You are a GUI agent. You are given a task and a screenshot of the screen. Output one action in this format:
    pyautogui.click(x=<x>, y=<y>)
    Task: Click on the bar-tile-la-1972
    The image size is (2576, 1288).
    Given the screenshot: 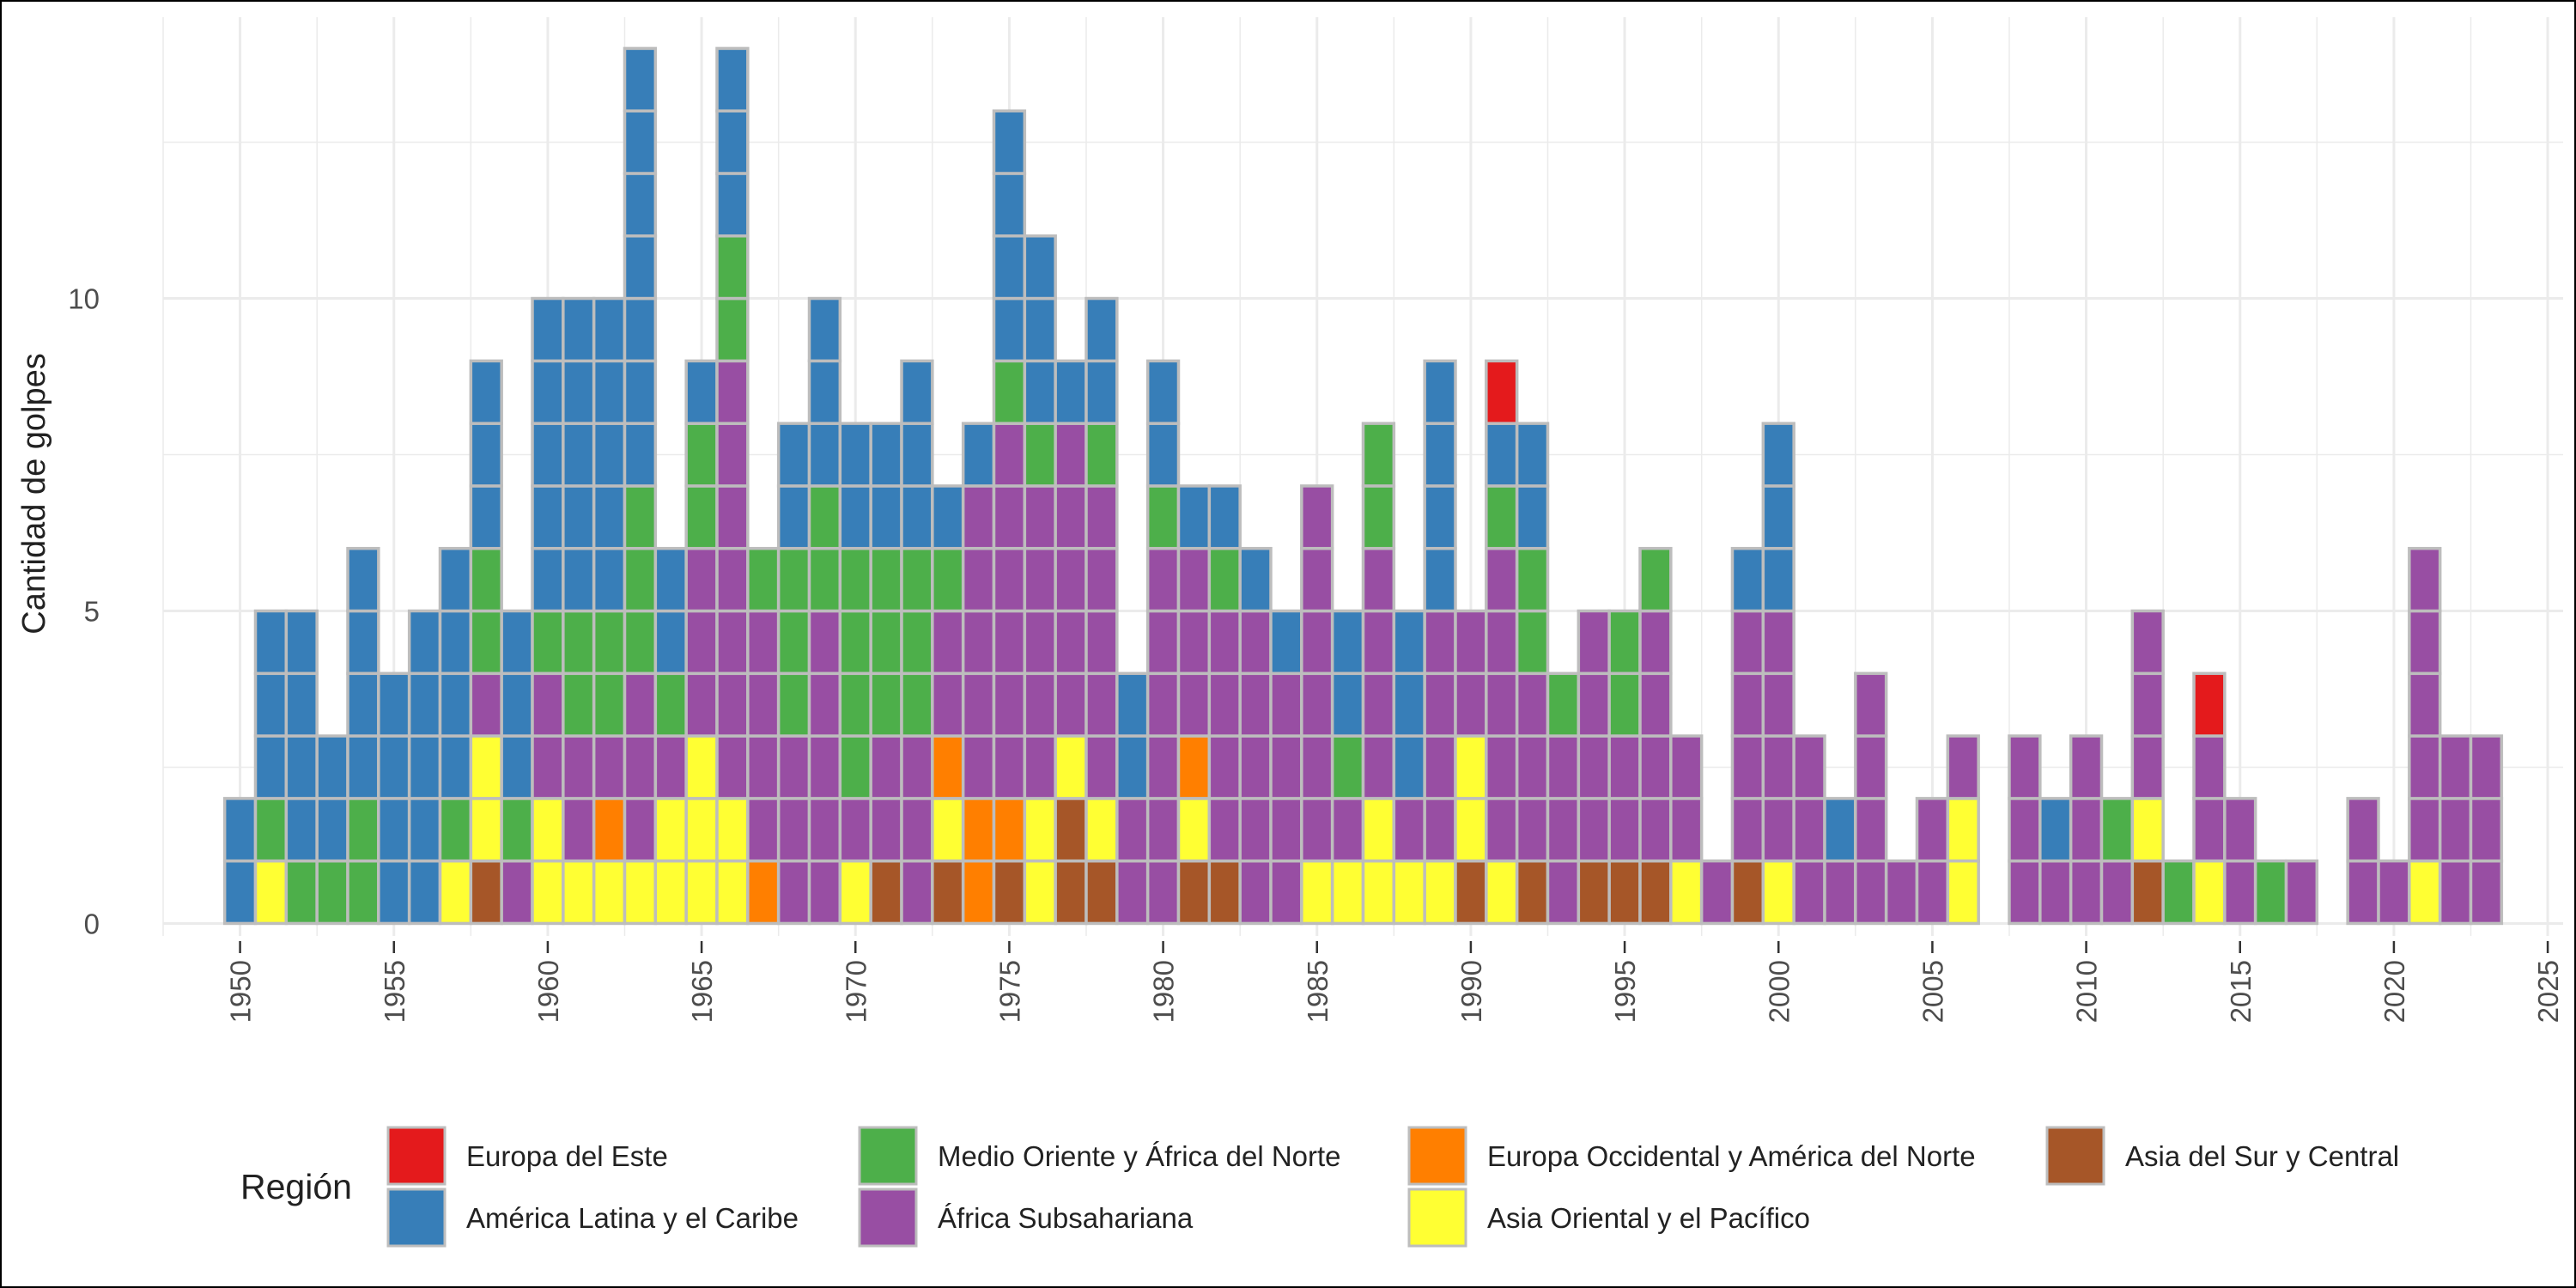 What is the action you would take?
    pyautogui.click(x=917, y=517)
    